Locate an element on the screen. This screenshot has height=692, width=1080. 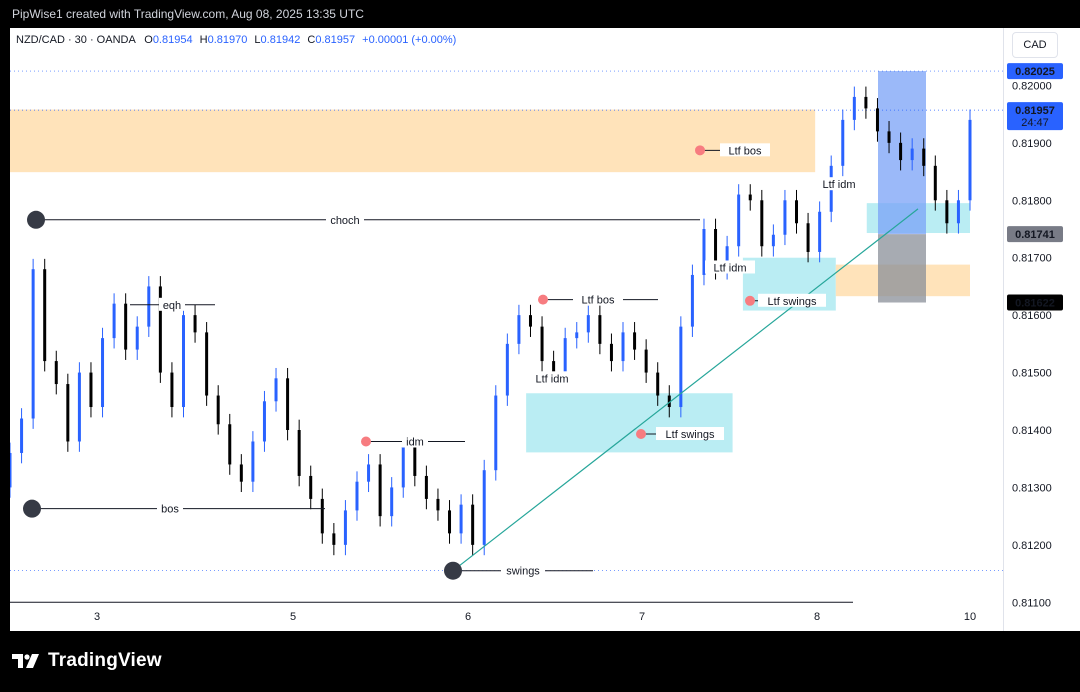
demand-zone is located at coordinates (629, 423).